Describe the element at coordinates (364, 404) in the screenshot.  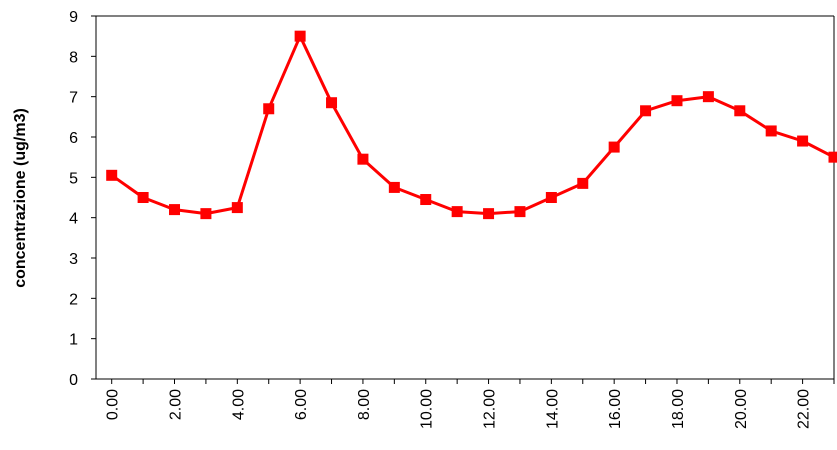
I see `x-tick-label: 8.00` at that location.